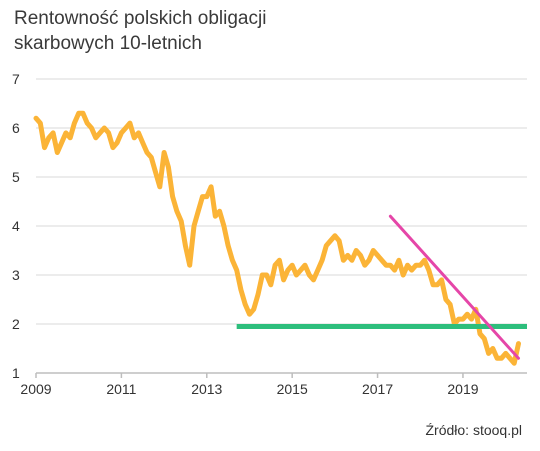 The image size is (540, 451). Describe the element at coordinates (474, 430) in the screenshot. I see `source-label: Źródło: stooq.pl` at that location.